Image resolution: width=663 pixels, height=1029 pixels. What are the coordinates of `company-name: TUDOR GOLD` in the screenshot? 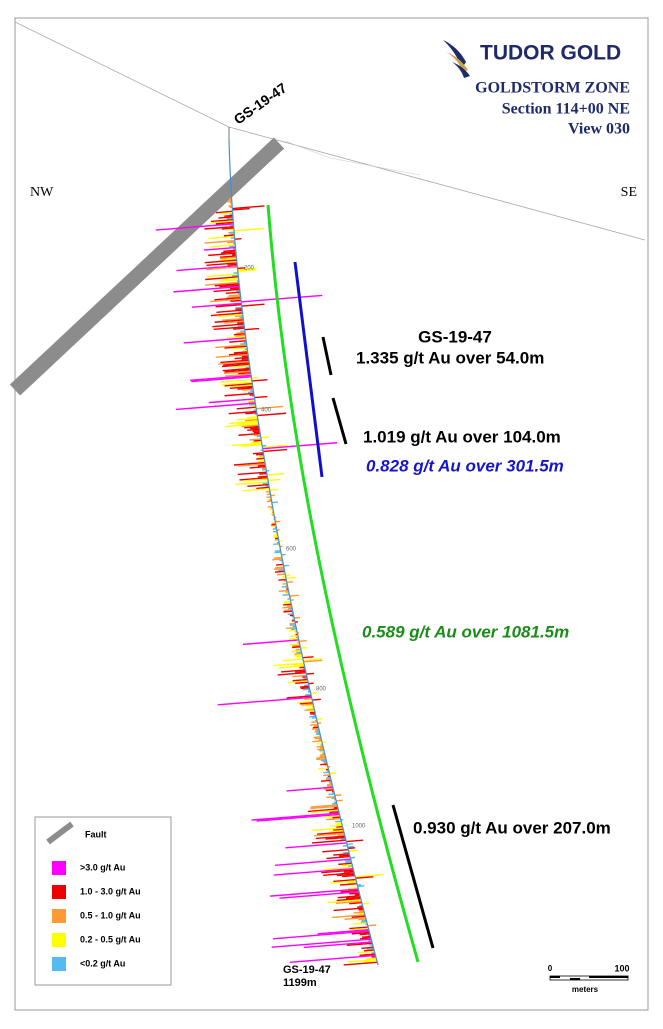 It's located at (550, 53).